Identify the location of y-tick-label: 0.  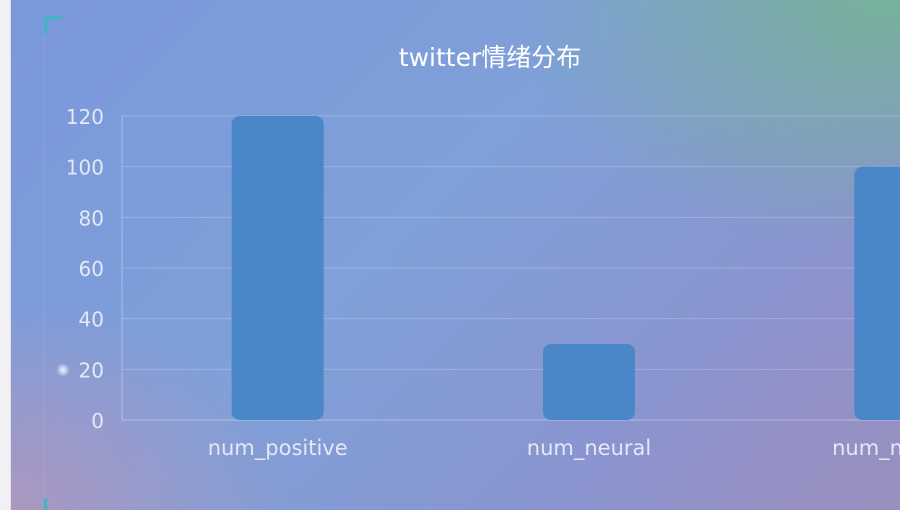
(97, 421).